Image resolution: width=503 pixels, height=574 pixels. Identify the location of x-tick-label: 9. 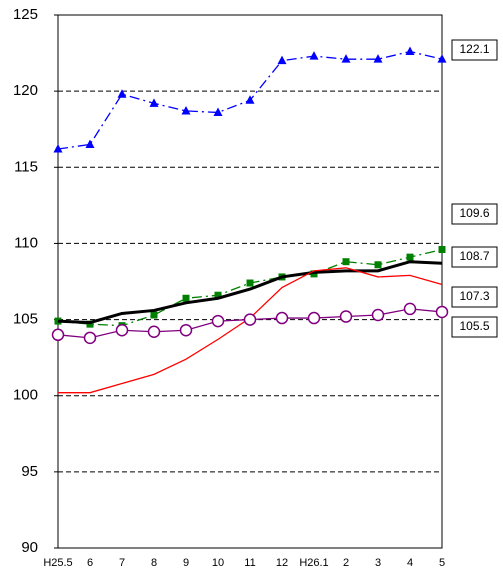
(186, 563).